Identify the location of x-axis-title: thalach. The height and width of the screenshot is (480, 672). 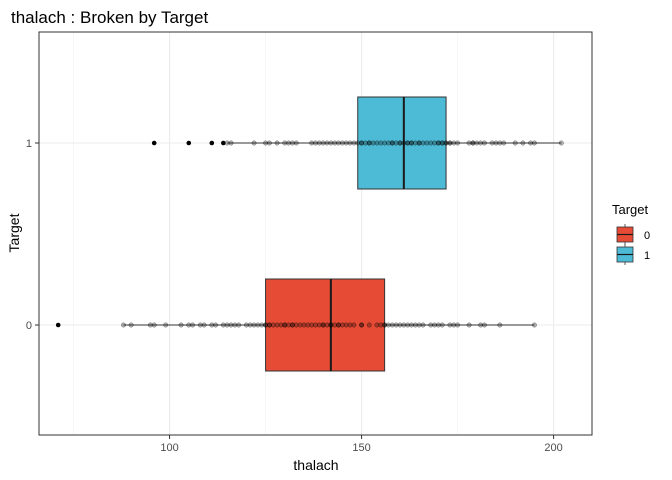
(315, 465).